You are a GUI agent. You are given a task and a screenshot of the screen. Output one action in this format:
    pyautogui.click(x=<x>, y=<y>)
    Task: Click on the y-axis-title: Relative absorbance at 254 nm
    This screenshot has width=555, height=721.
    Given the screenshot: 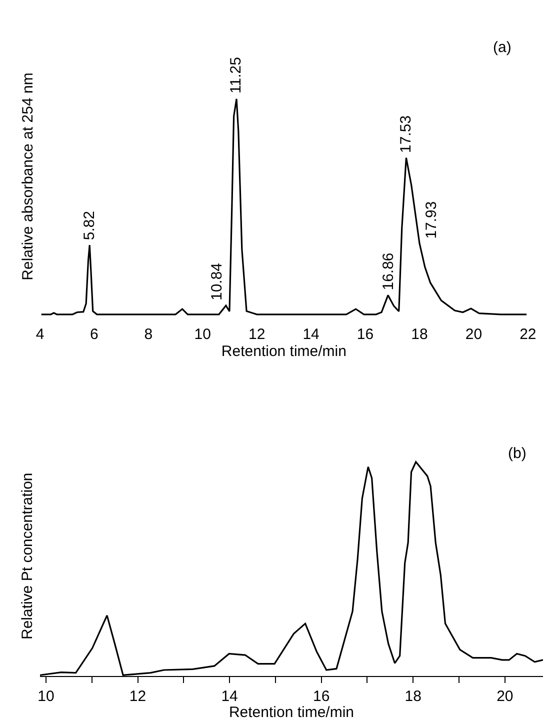 What is the action you would take?
    pyautogui.click(x=27, y=176)
    